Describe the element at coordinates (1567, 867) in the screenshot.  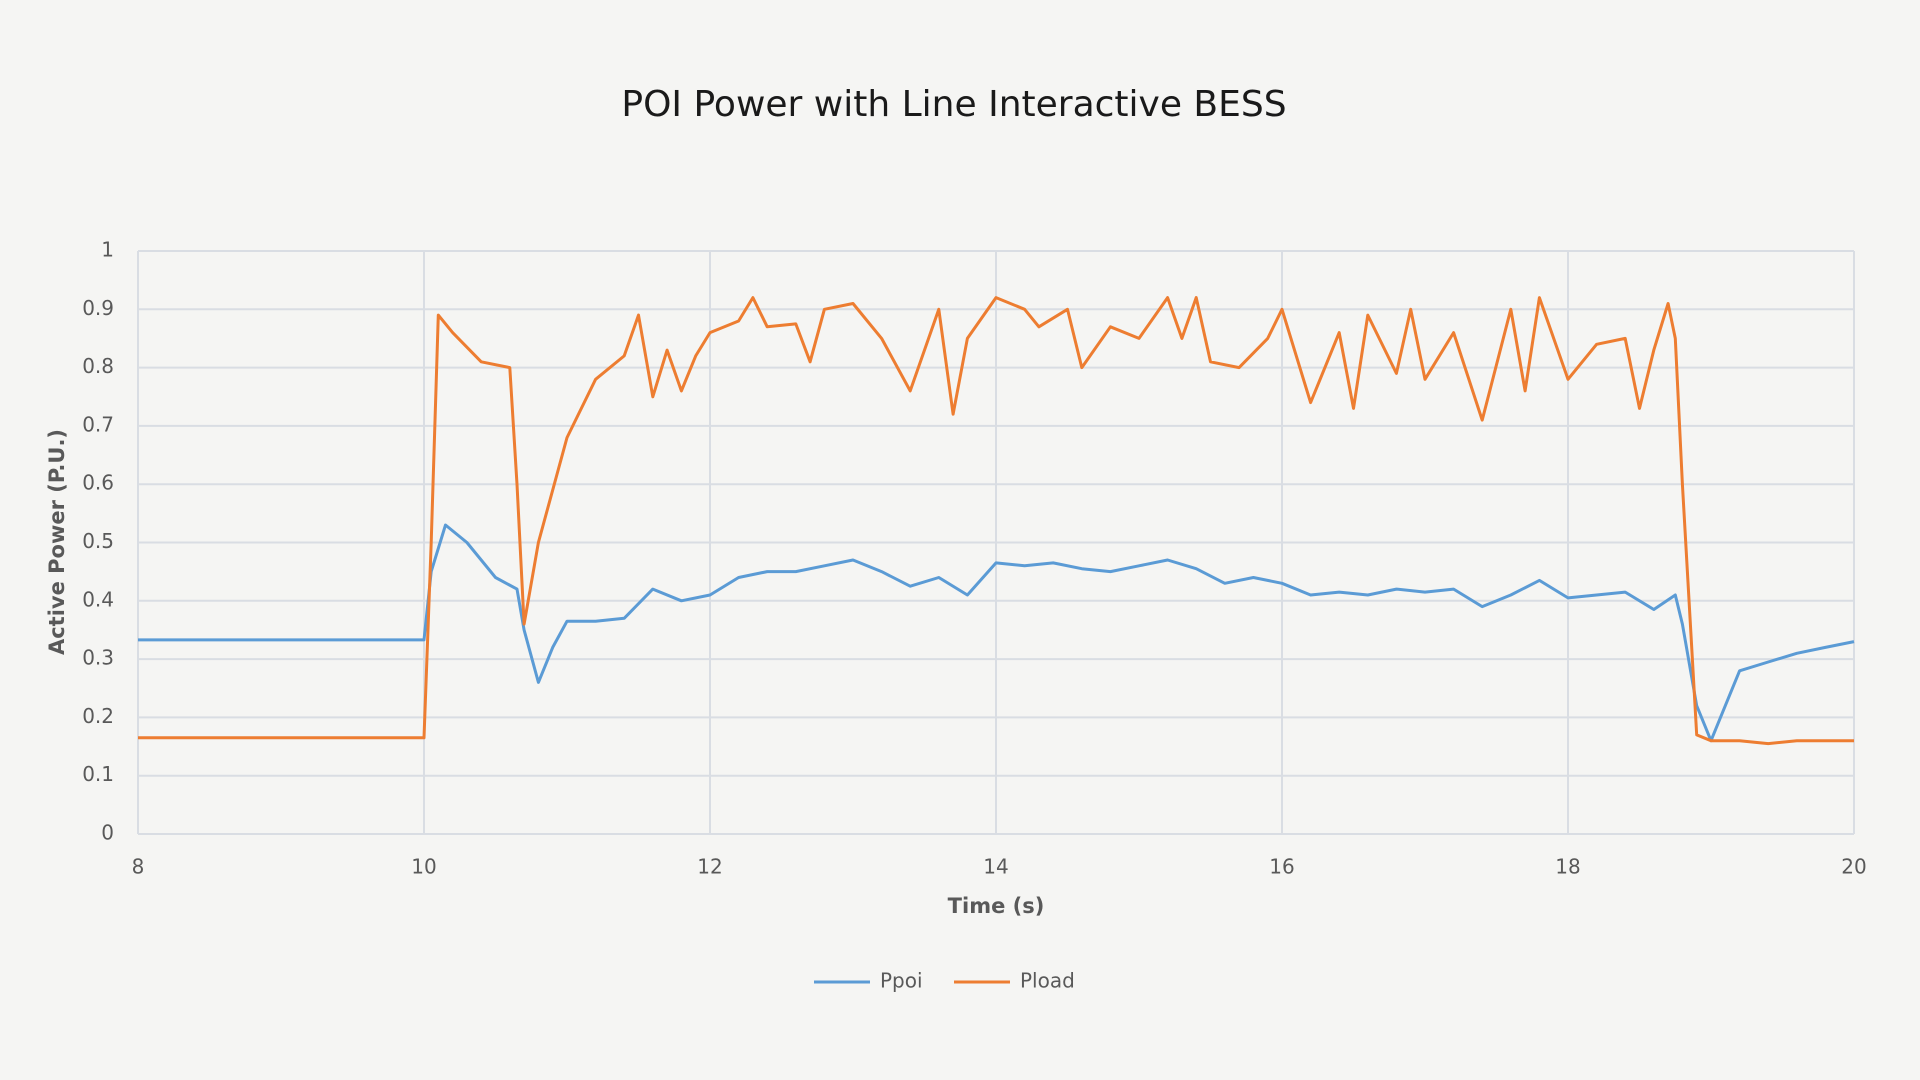
I see `x-tick-label: 18` at that location.